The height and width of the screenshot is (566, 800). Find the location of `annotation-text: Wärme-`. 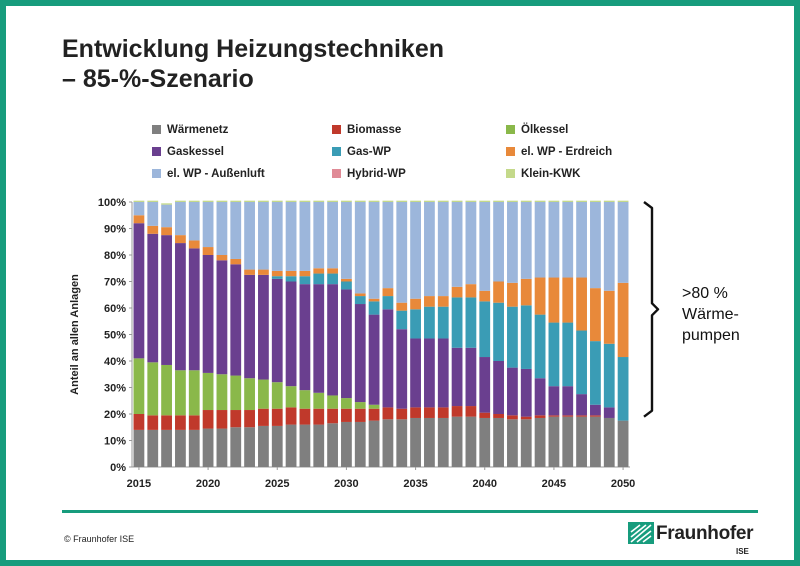

annotation-text: Wärme- is located at coordinates (710, 314).